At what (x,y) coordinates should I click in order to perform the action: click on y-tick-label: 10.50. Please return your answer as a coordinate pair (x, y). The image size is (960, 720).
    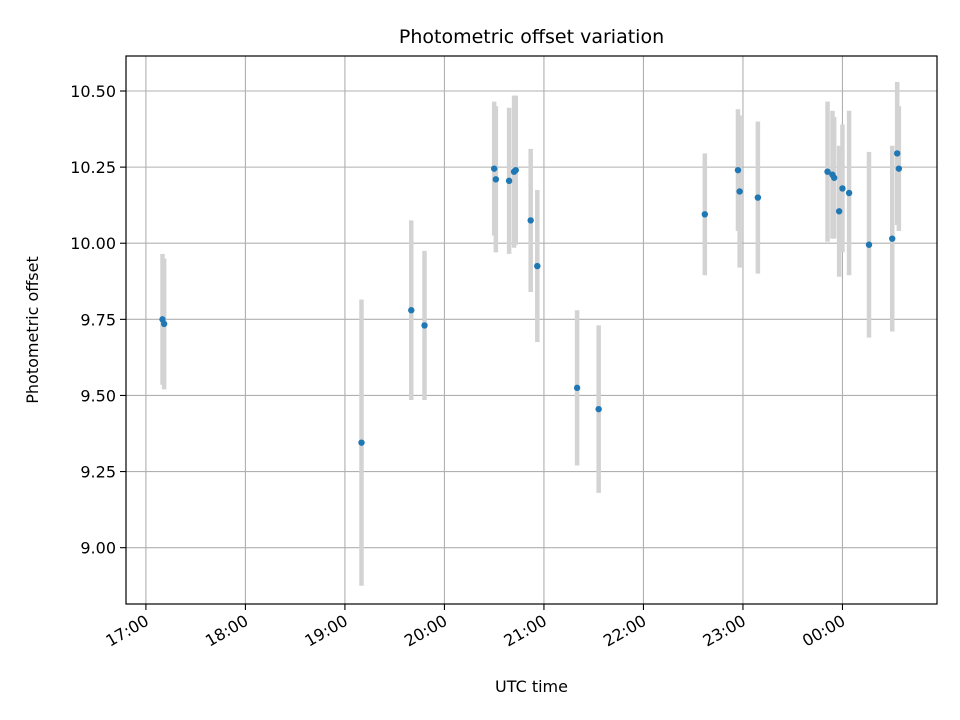
    Looking at the image, I should click on (93, 91).